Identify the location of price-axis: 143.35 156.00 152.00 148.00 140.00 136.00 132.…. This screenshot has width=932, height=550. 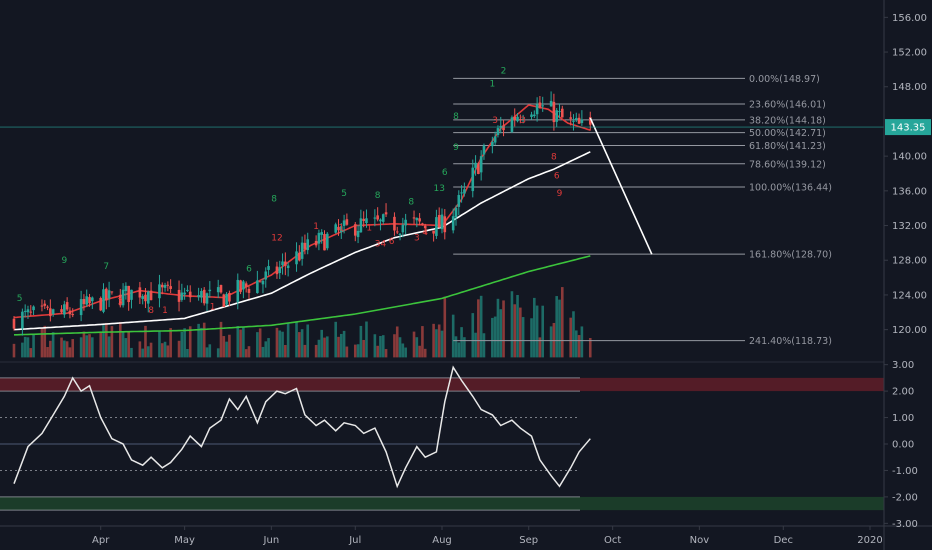
(907, 174).